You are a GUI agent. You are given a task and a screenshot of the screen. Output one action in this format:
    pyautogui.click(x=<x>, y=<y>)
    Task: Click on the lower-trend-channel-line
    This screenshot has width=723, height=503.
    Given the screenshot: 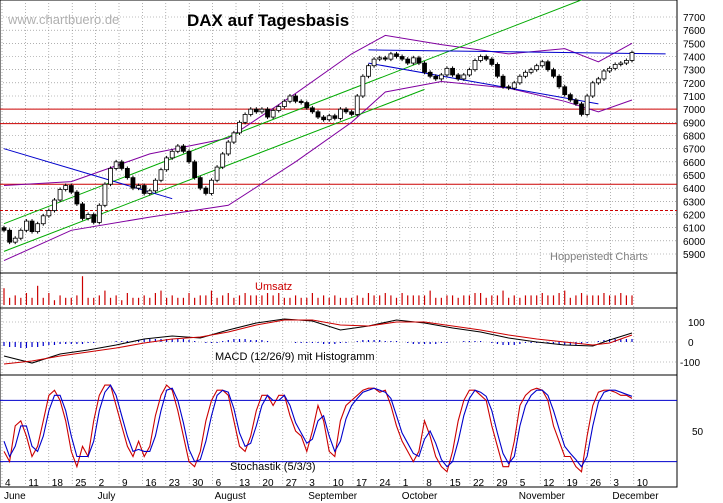 What is the action you would take?
    pyautogui.click(x=483, y=83)
    